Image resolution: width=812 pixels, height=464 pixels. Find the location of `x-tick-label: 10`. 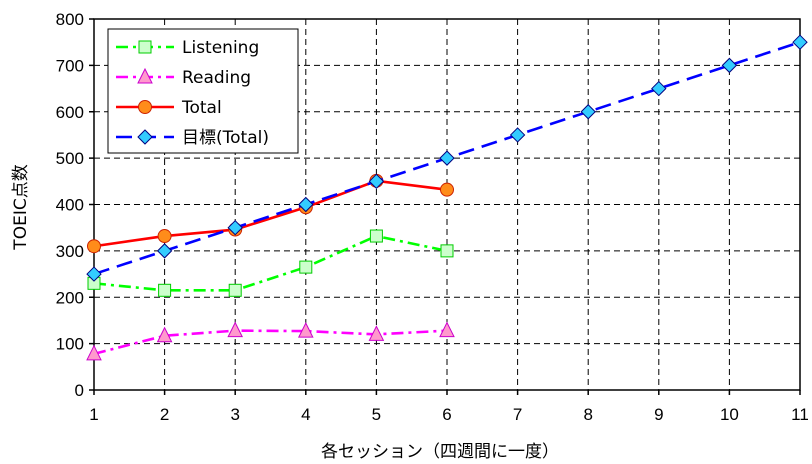

x-tick-label: 10 is located at coordinates (729, 414).